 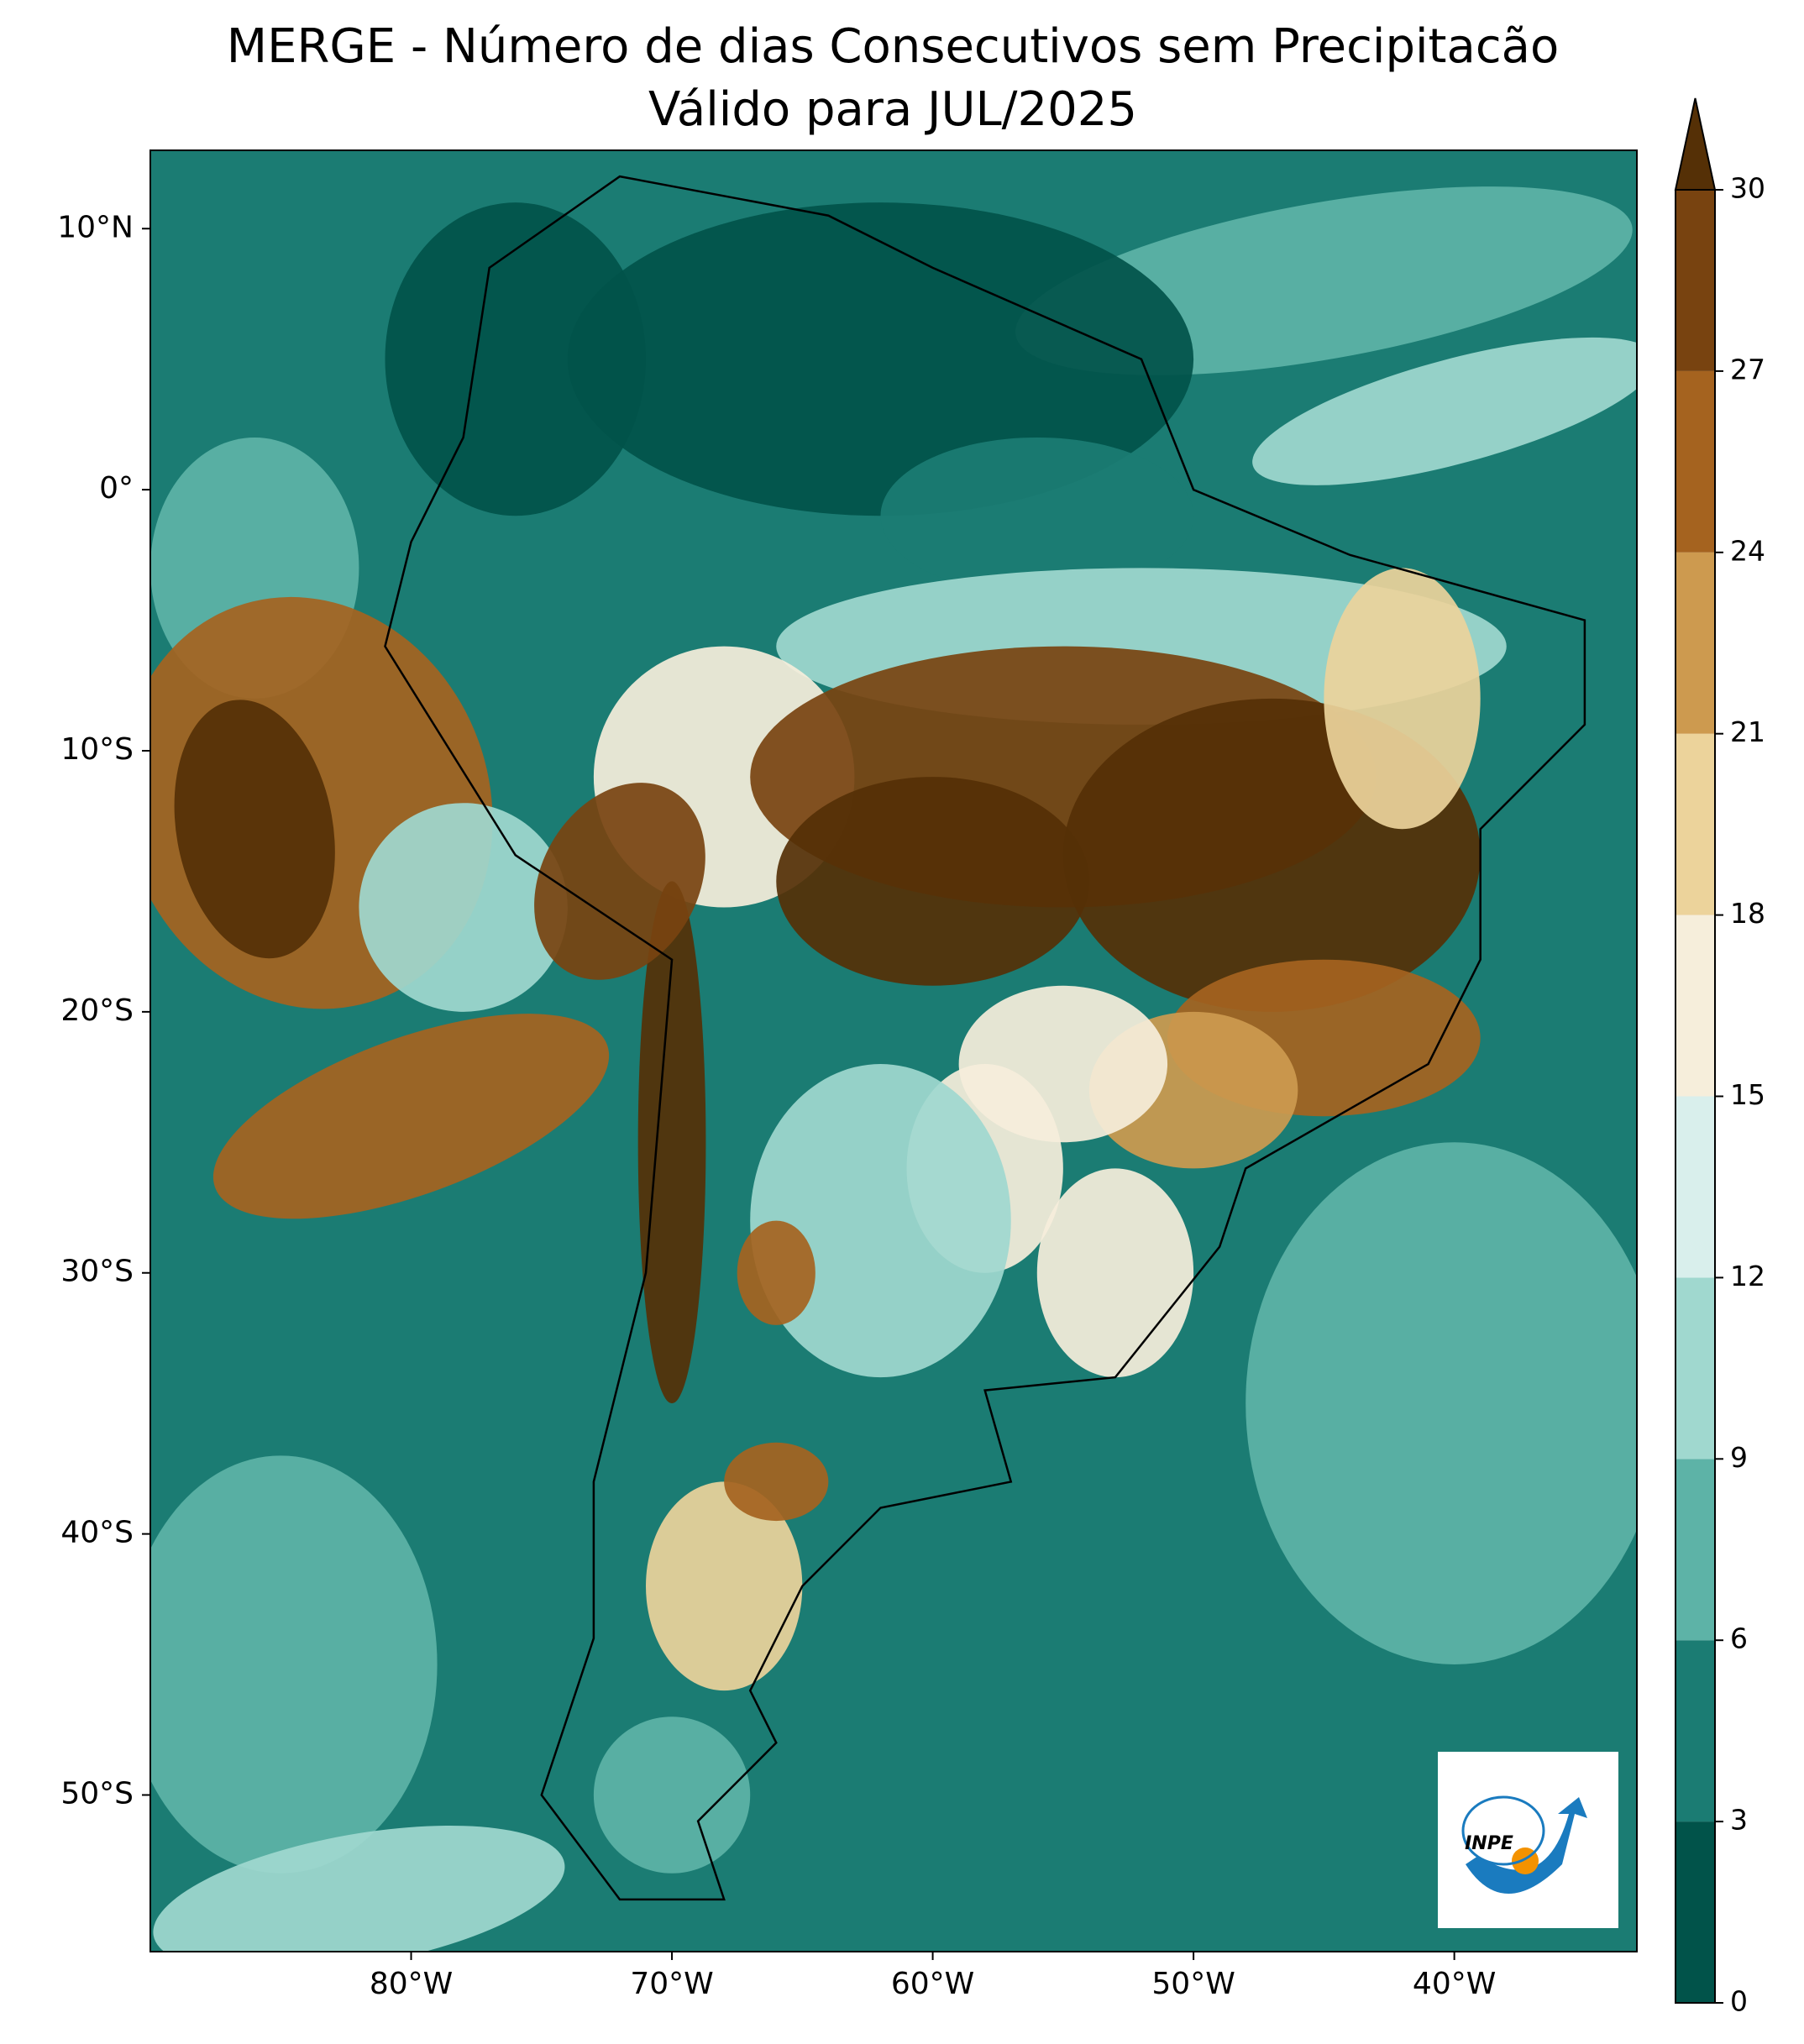 I want to click on colorbar-extend, so click(x=1695, y=144).